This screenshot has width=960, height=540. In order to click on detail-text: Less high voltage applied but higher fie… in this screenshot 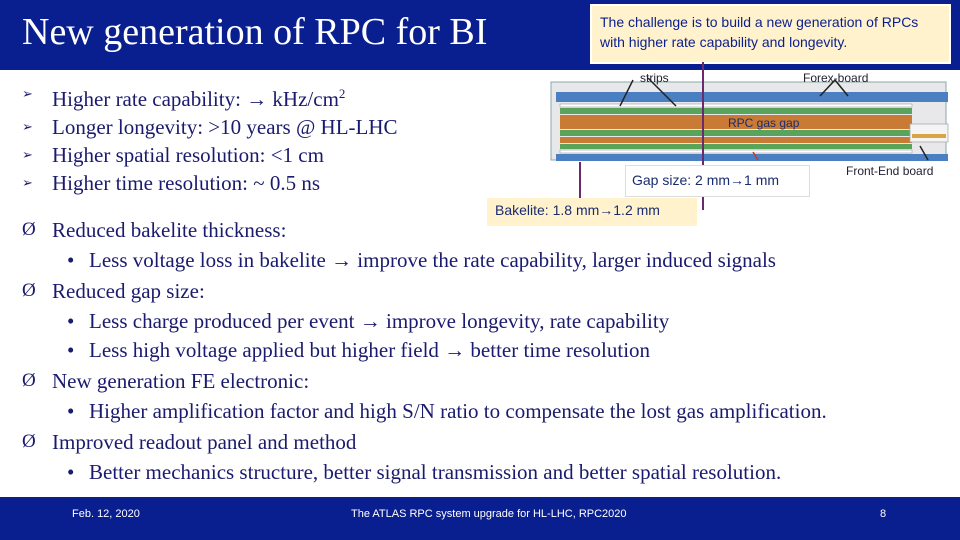, I will do `click(267, 350)`.